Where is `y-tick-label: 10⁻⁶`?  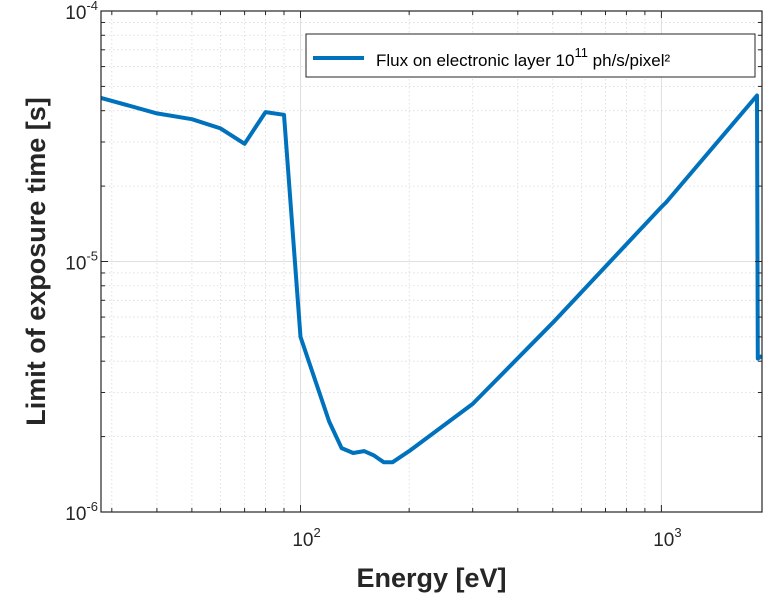 y-tick-label: 10⁻⁶ is located at coordinates (81, 512).